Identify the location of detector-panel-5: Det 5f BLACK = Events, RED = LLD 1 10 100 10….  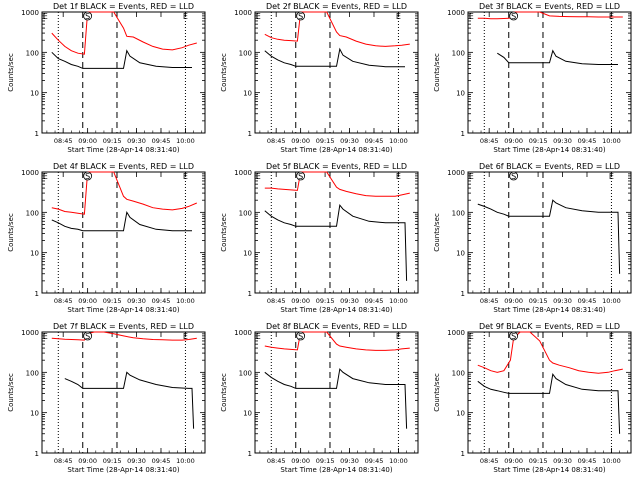
(319, 240).